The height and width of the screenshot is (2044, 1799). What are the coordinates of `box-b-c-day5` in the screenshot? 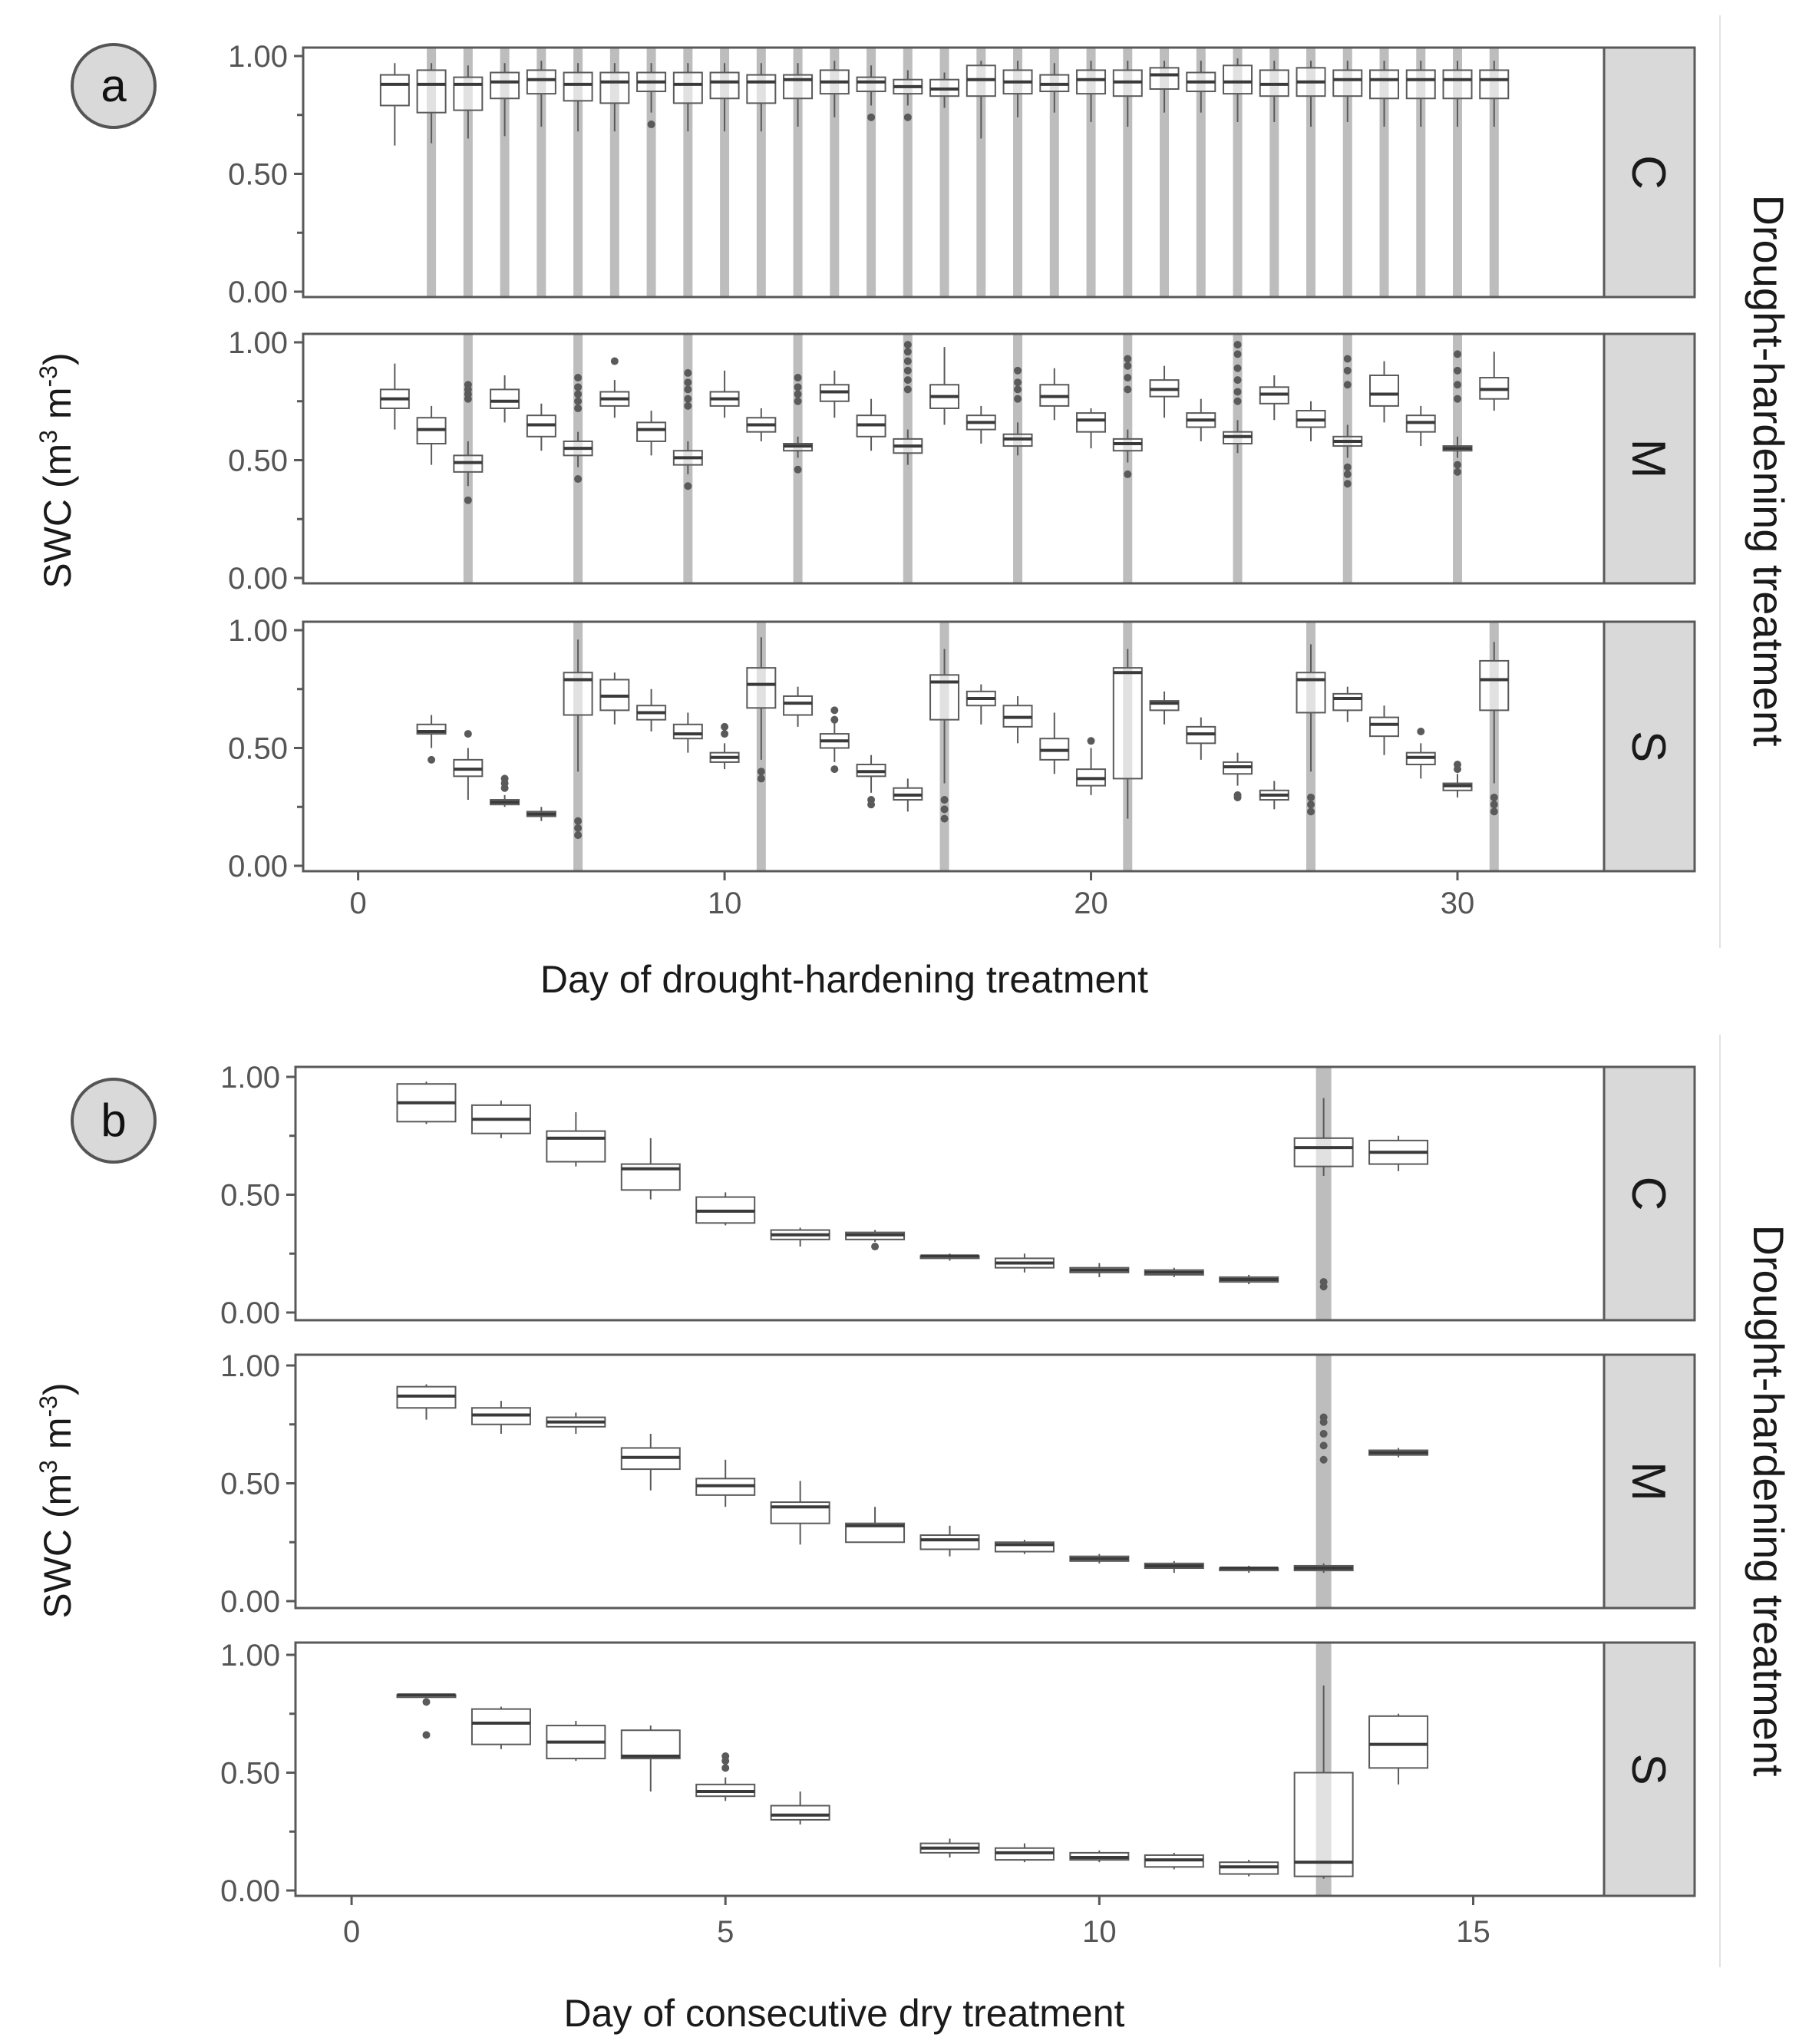 It's located at (725, 1209).